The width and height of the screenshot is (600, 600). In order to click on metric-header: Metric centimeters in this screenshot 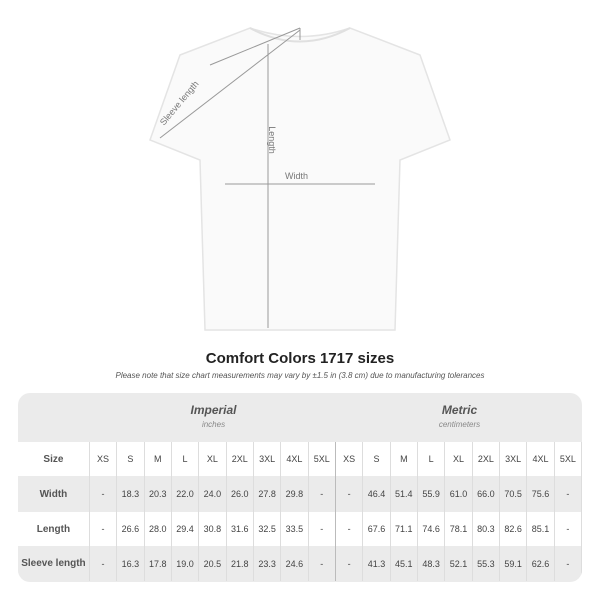, I will do `click(459, 417)`.